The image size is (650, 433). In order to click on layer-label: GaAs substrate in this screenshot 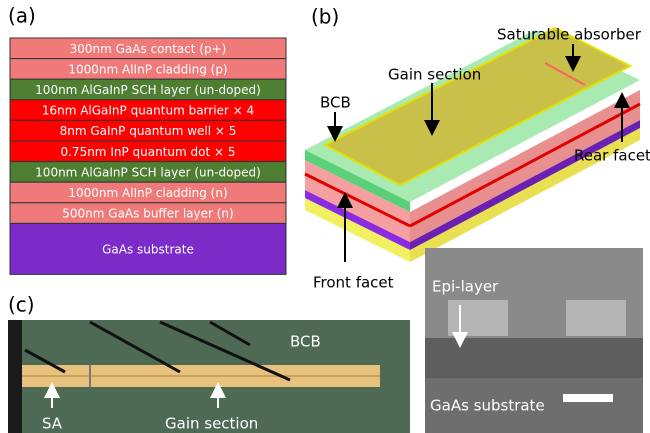, I will do `click(148, 249)`.